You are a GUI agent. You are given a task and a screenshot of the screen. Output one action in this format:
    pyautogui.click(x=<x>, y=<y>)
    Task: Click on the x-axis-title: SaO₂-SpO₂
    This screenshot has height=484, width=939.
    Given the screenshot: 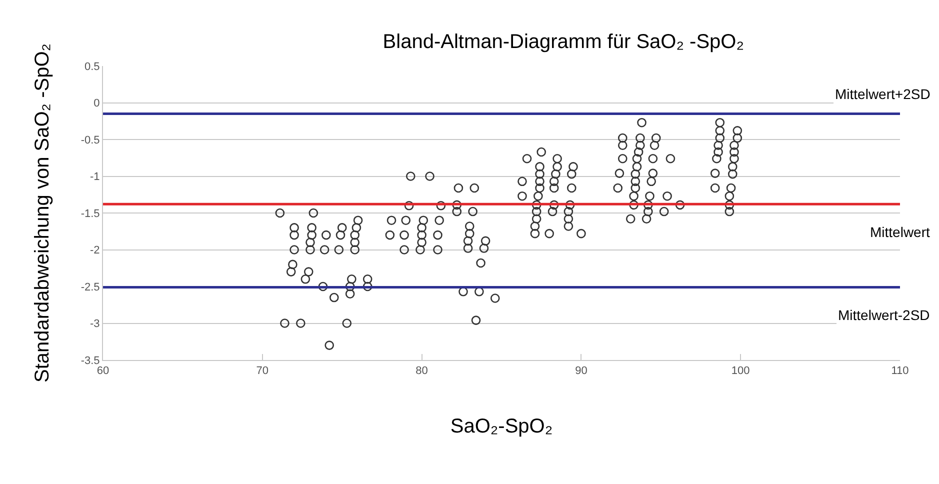 What is the action you would take?
    pyautogui.click(x=501, y=427)
    